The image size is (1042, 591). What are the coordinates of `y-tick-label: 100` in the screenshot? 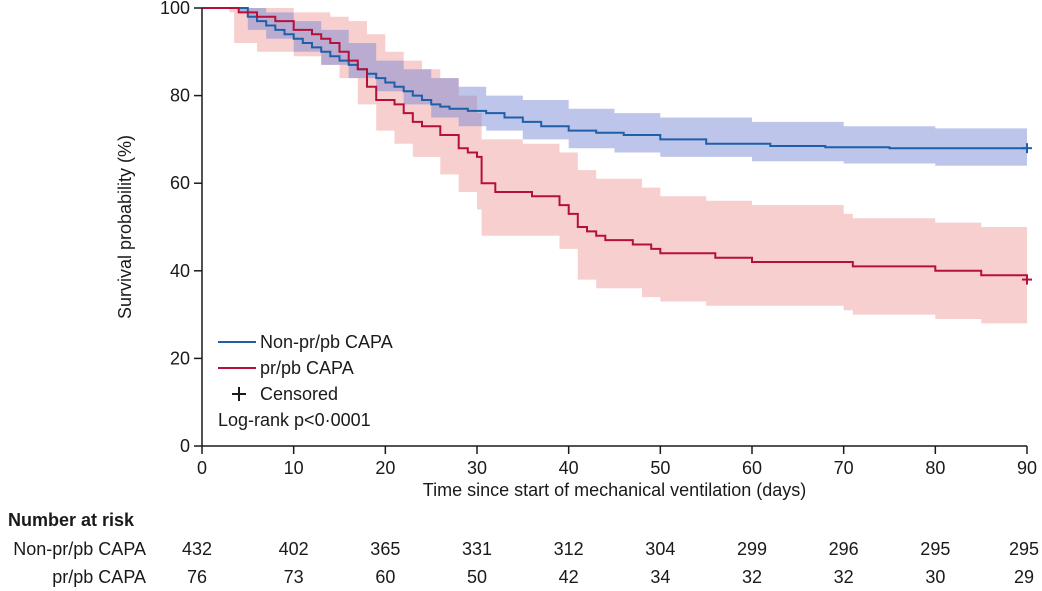 It's located at (175, 9).